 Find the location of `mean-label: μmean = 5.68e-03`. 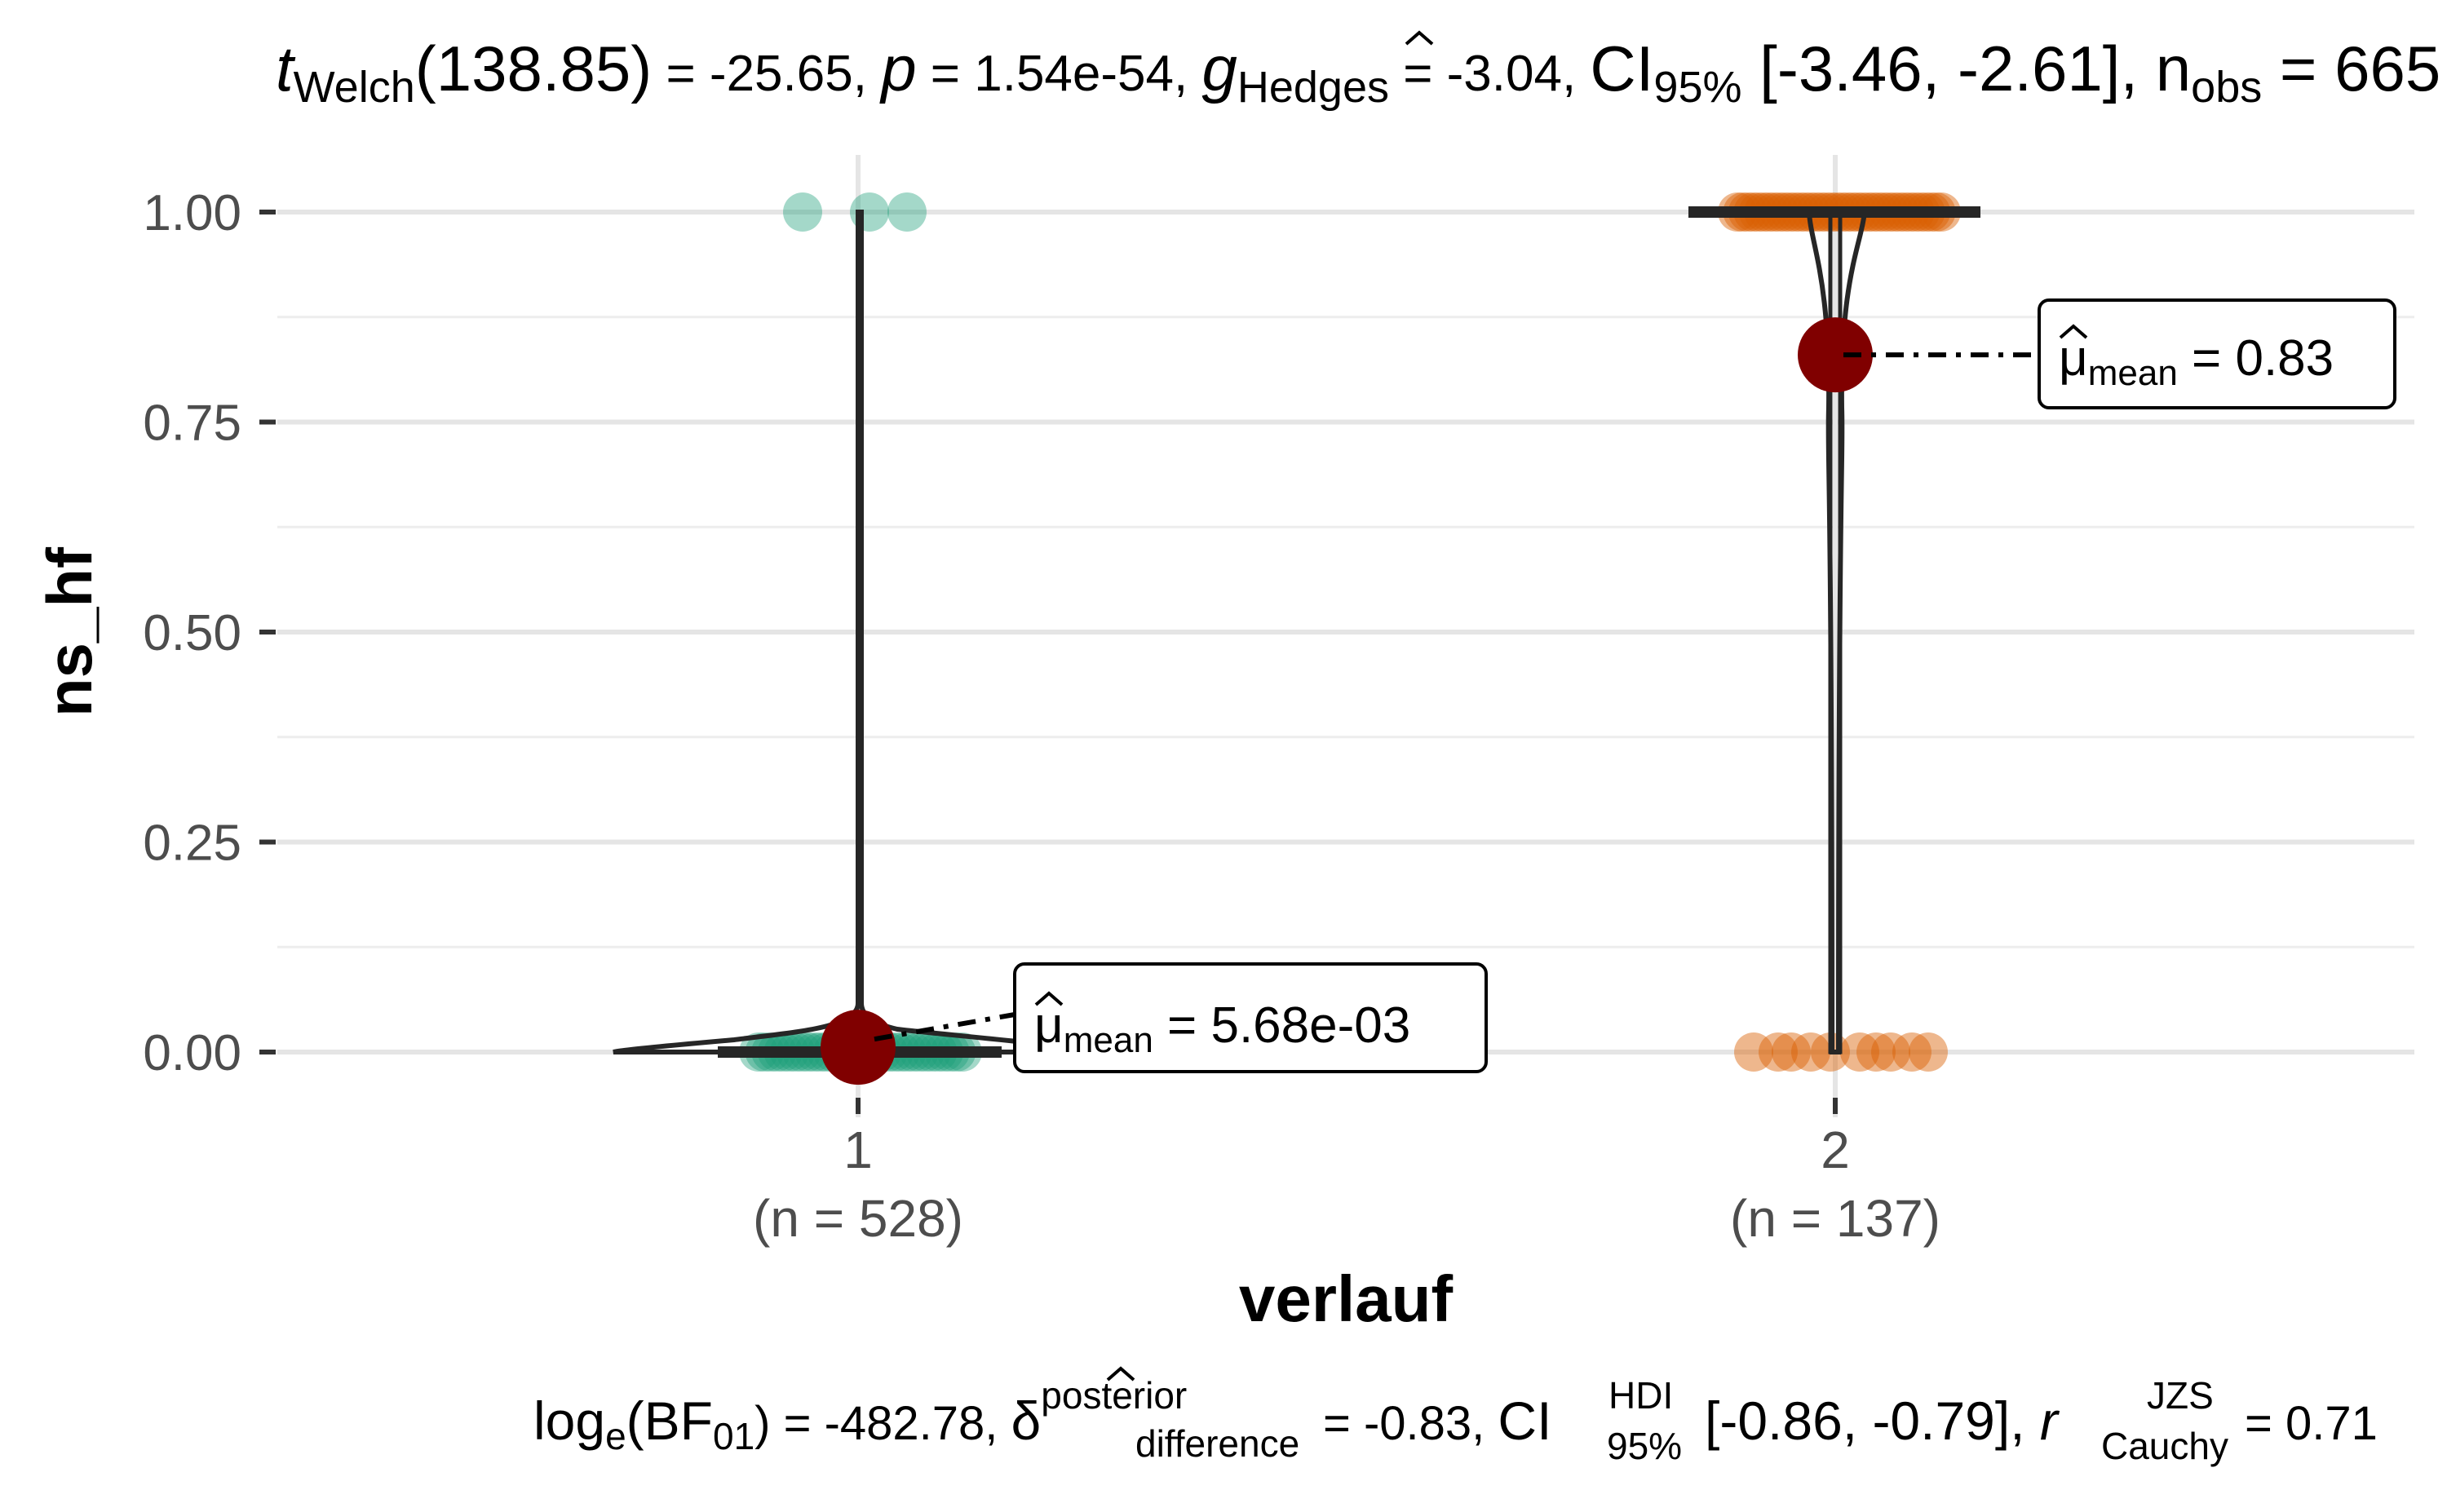

mean-label: μmean = 5.68e-03 is located at coordinates (1222, 1028).